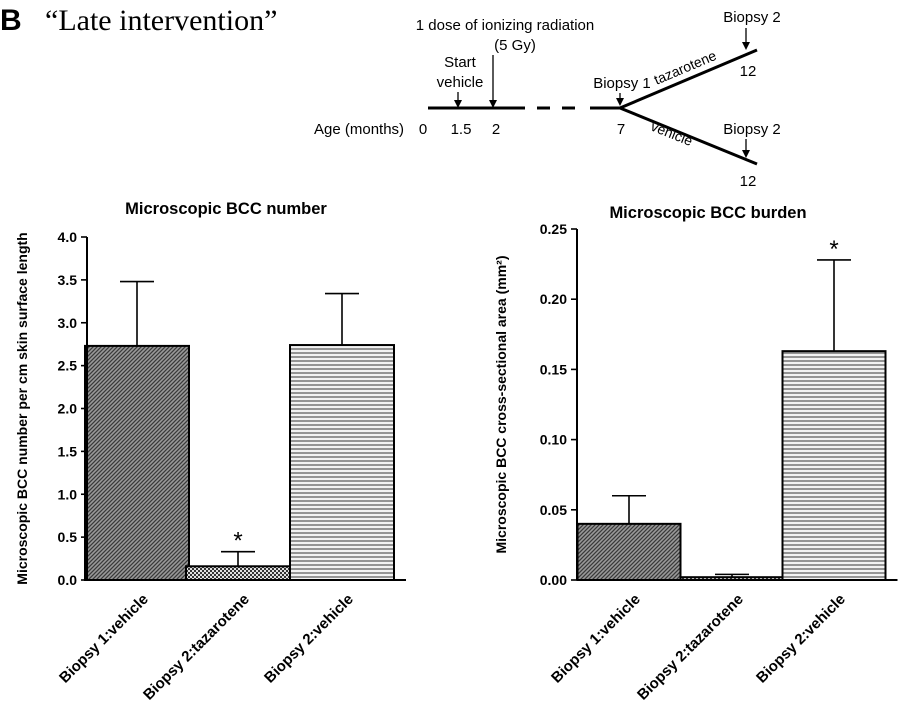 The image size is (904, 711). I want to click on biopsy1-arrowhead, so click(620, 102).